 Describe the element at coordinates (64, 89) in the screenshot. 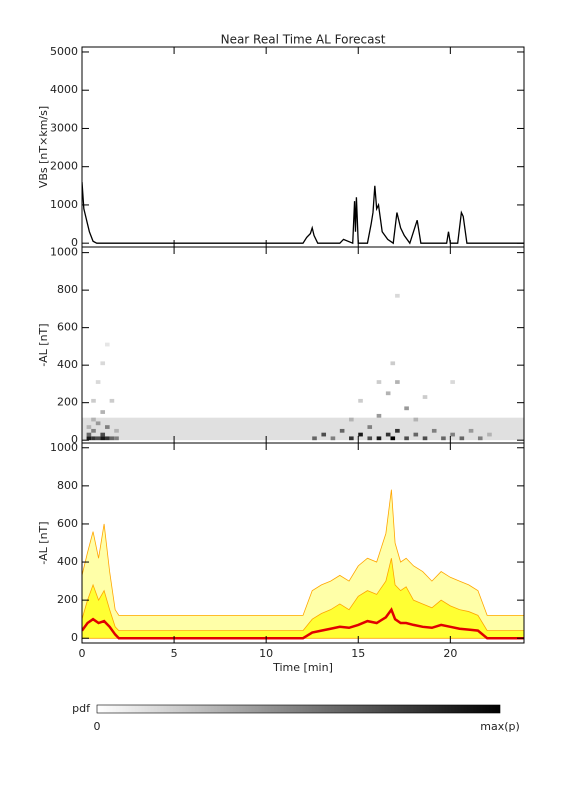

I see `y-tick-label: 4000` at that location.